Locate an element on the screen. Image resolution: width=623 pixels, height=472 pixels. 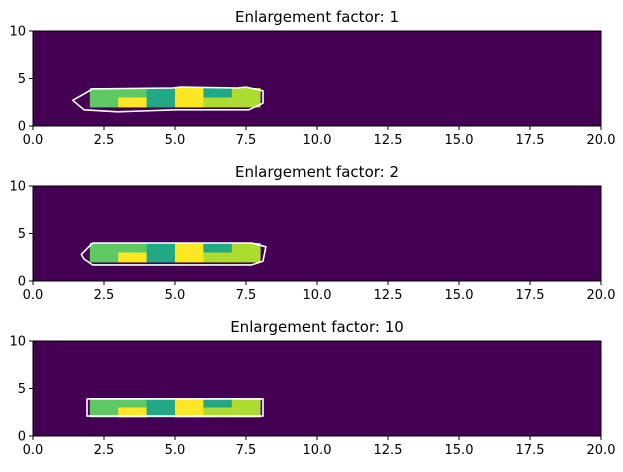
subplot-title: Enlargement factor: 1 is located at coordinates (317, 17).